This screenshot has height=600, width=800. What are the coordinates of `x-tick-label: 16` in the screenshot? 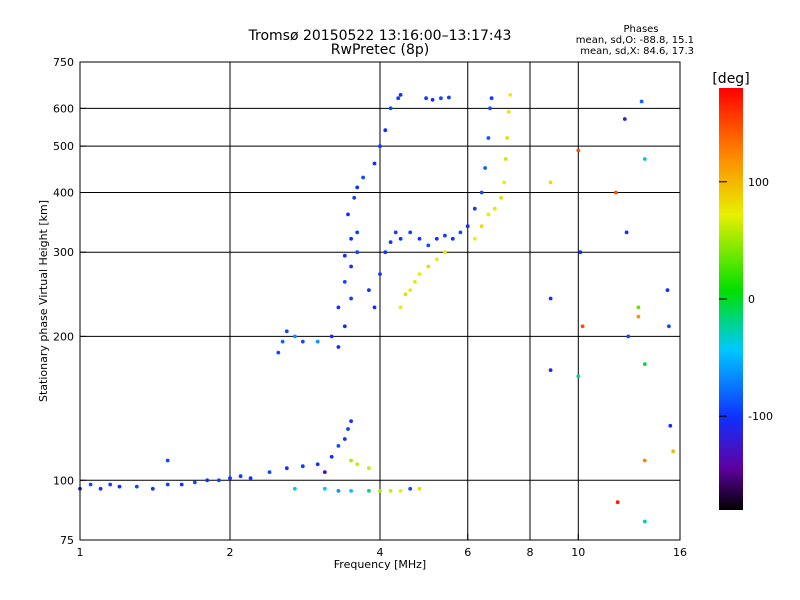 It's located at (680, 552).